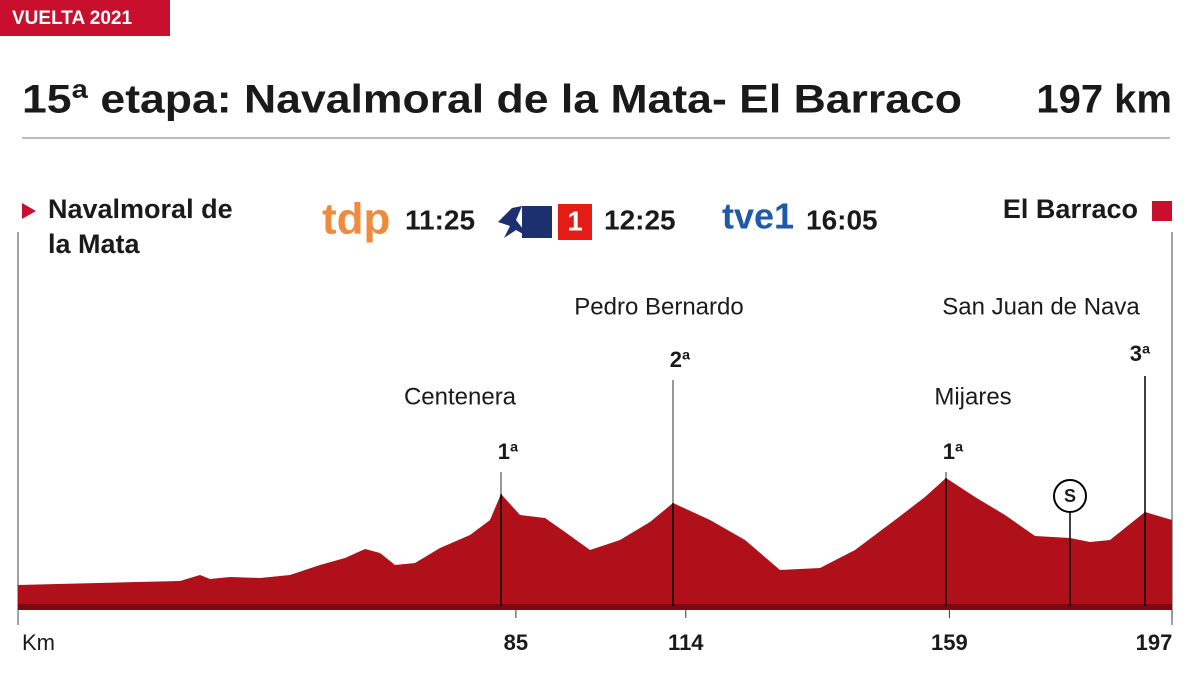 The image size is (1200, 675). What do you see at coordinates (595, 607) in the screenshot?
I see `baseline` at bounding box center [595, 607].